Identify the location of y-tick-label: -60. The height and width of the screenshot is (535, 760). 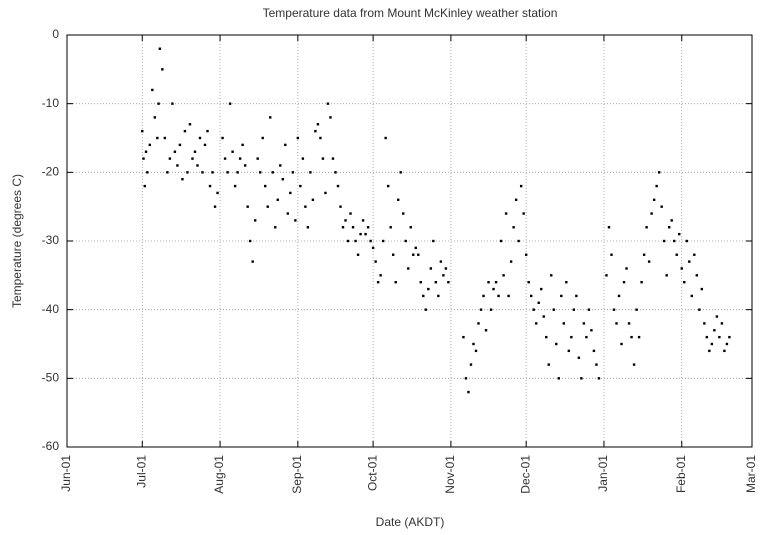
(51, 446).